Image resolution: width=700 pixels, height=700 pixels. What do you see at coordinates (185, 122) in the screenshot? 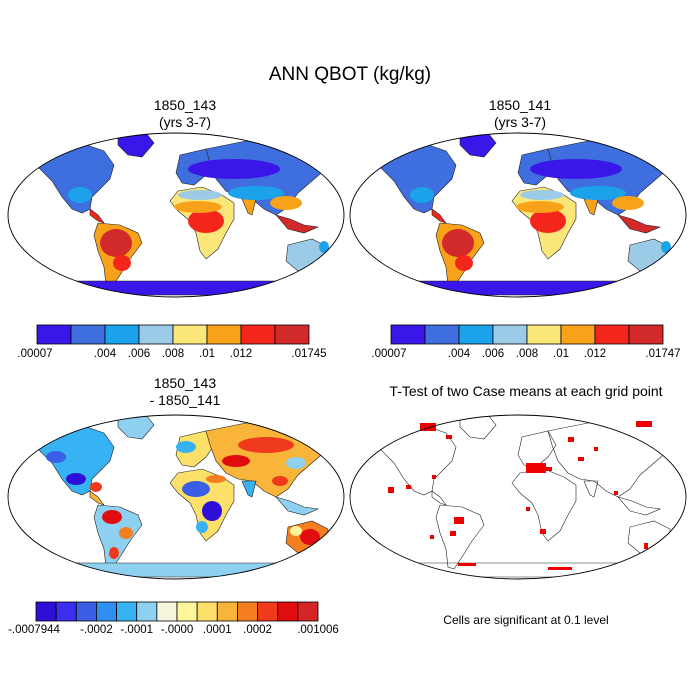
I see `panel-1-title-line2: (yrs 3-7)` at bounding box center [185, 122].